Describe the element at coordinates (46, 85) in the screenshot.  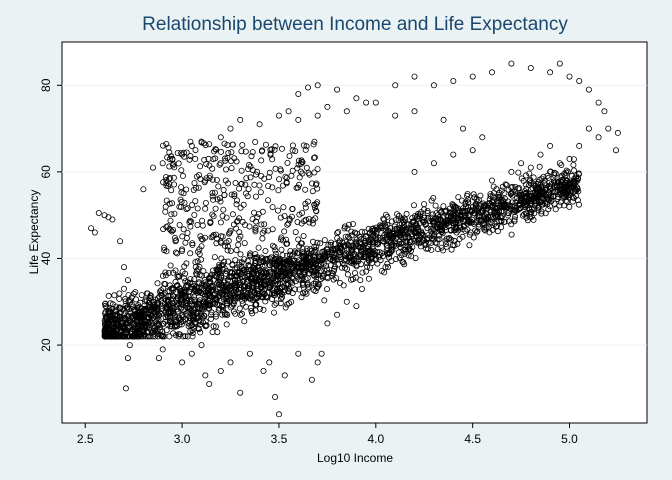
I see `y-tick-label: 80` at that location.